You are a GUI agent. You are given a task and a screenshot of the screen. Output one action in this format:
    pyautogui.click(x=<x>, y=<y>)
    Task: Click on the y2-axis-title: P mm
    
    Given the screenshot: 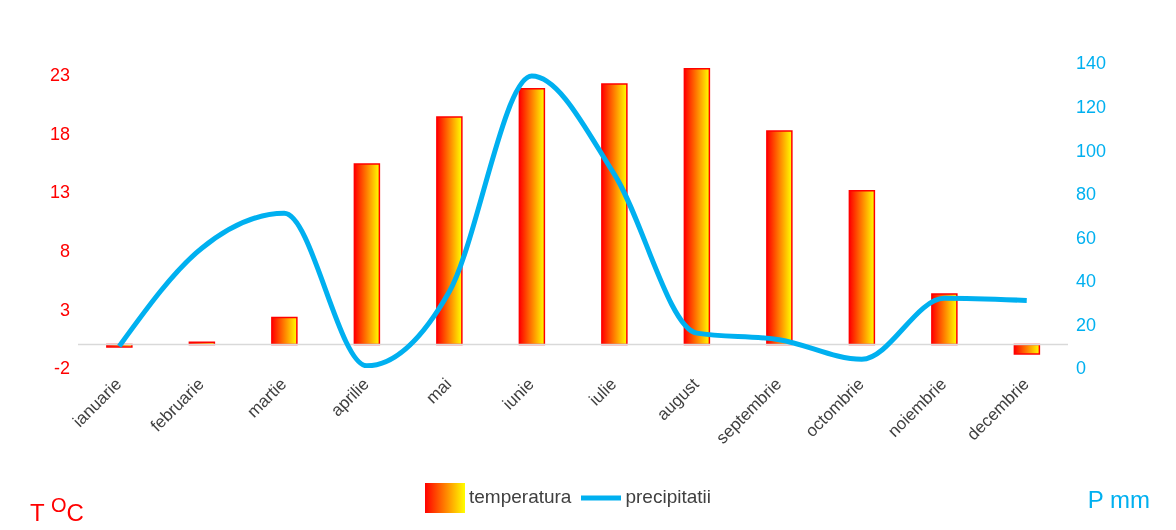 What is the action you would take?
    pyautogui.click(x=1118, y=500)
    